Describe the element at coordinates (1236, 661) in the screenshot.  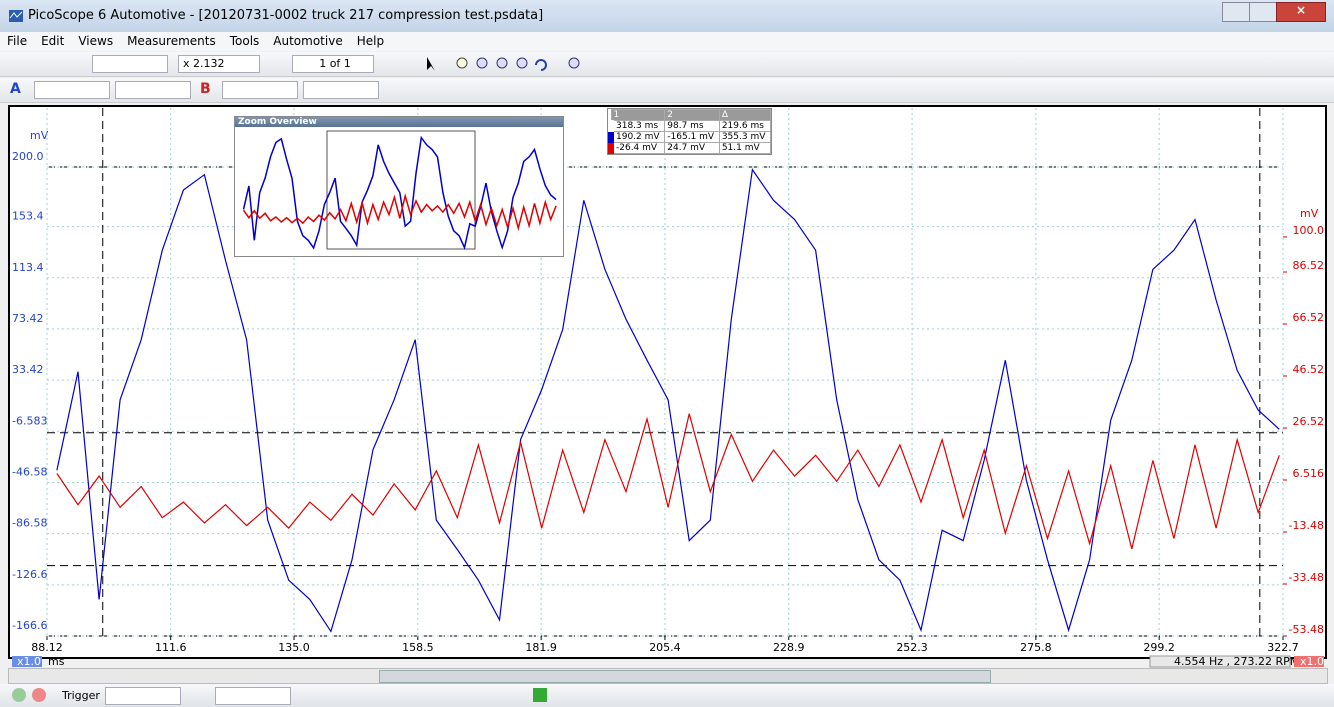
I see `frequency-readout: 4.554 Hz , 273.22 RPM` at that location.